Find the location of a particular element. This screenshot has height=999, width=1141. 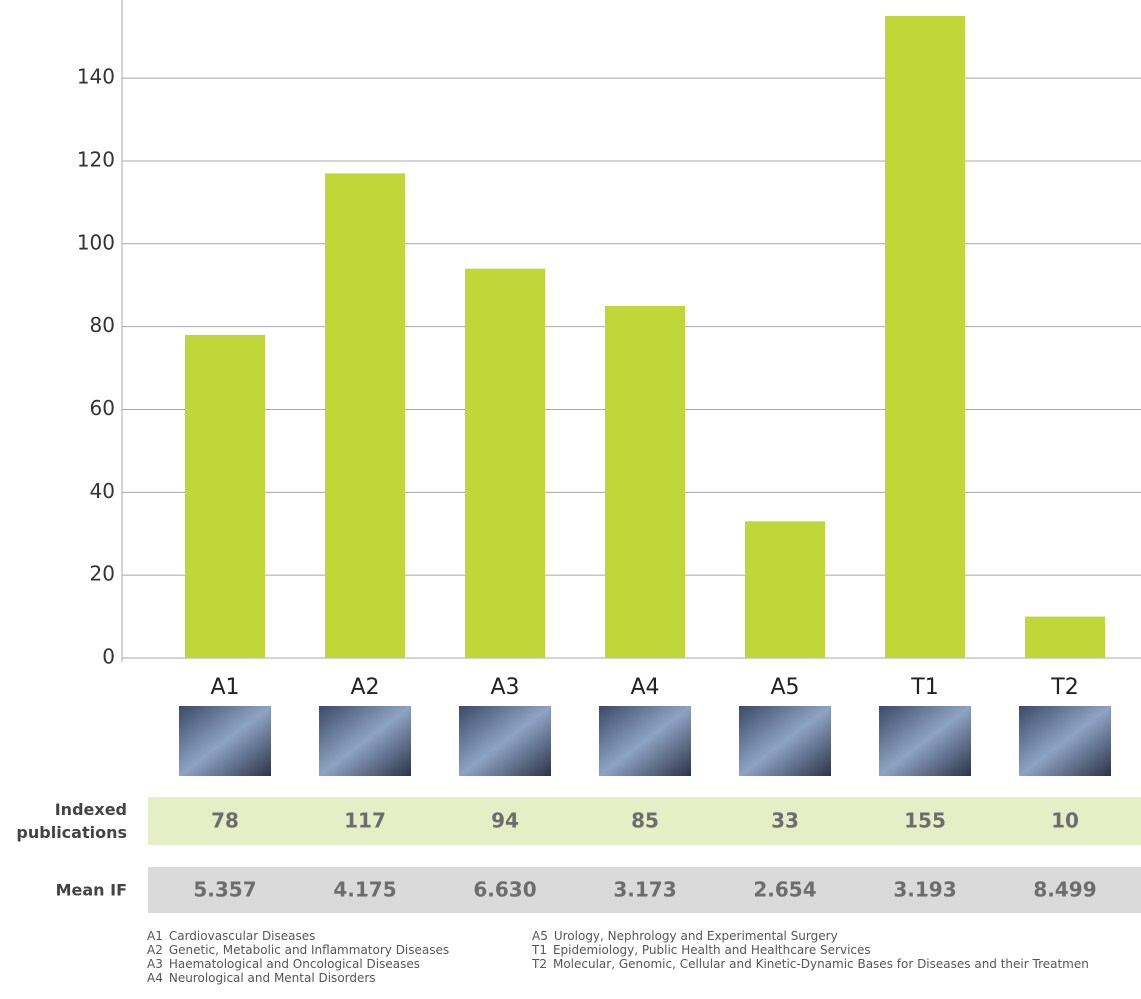

publications-row-bg is located at coordinates (644, 821).